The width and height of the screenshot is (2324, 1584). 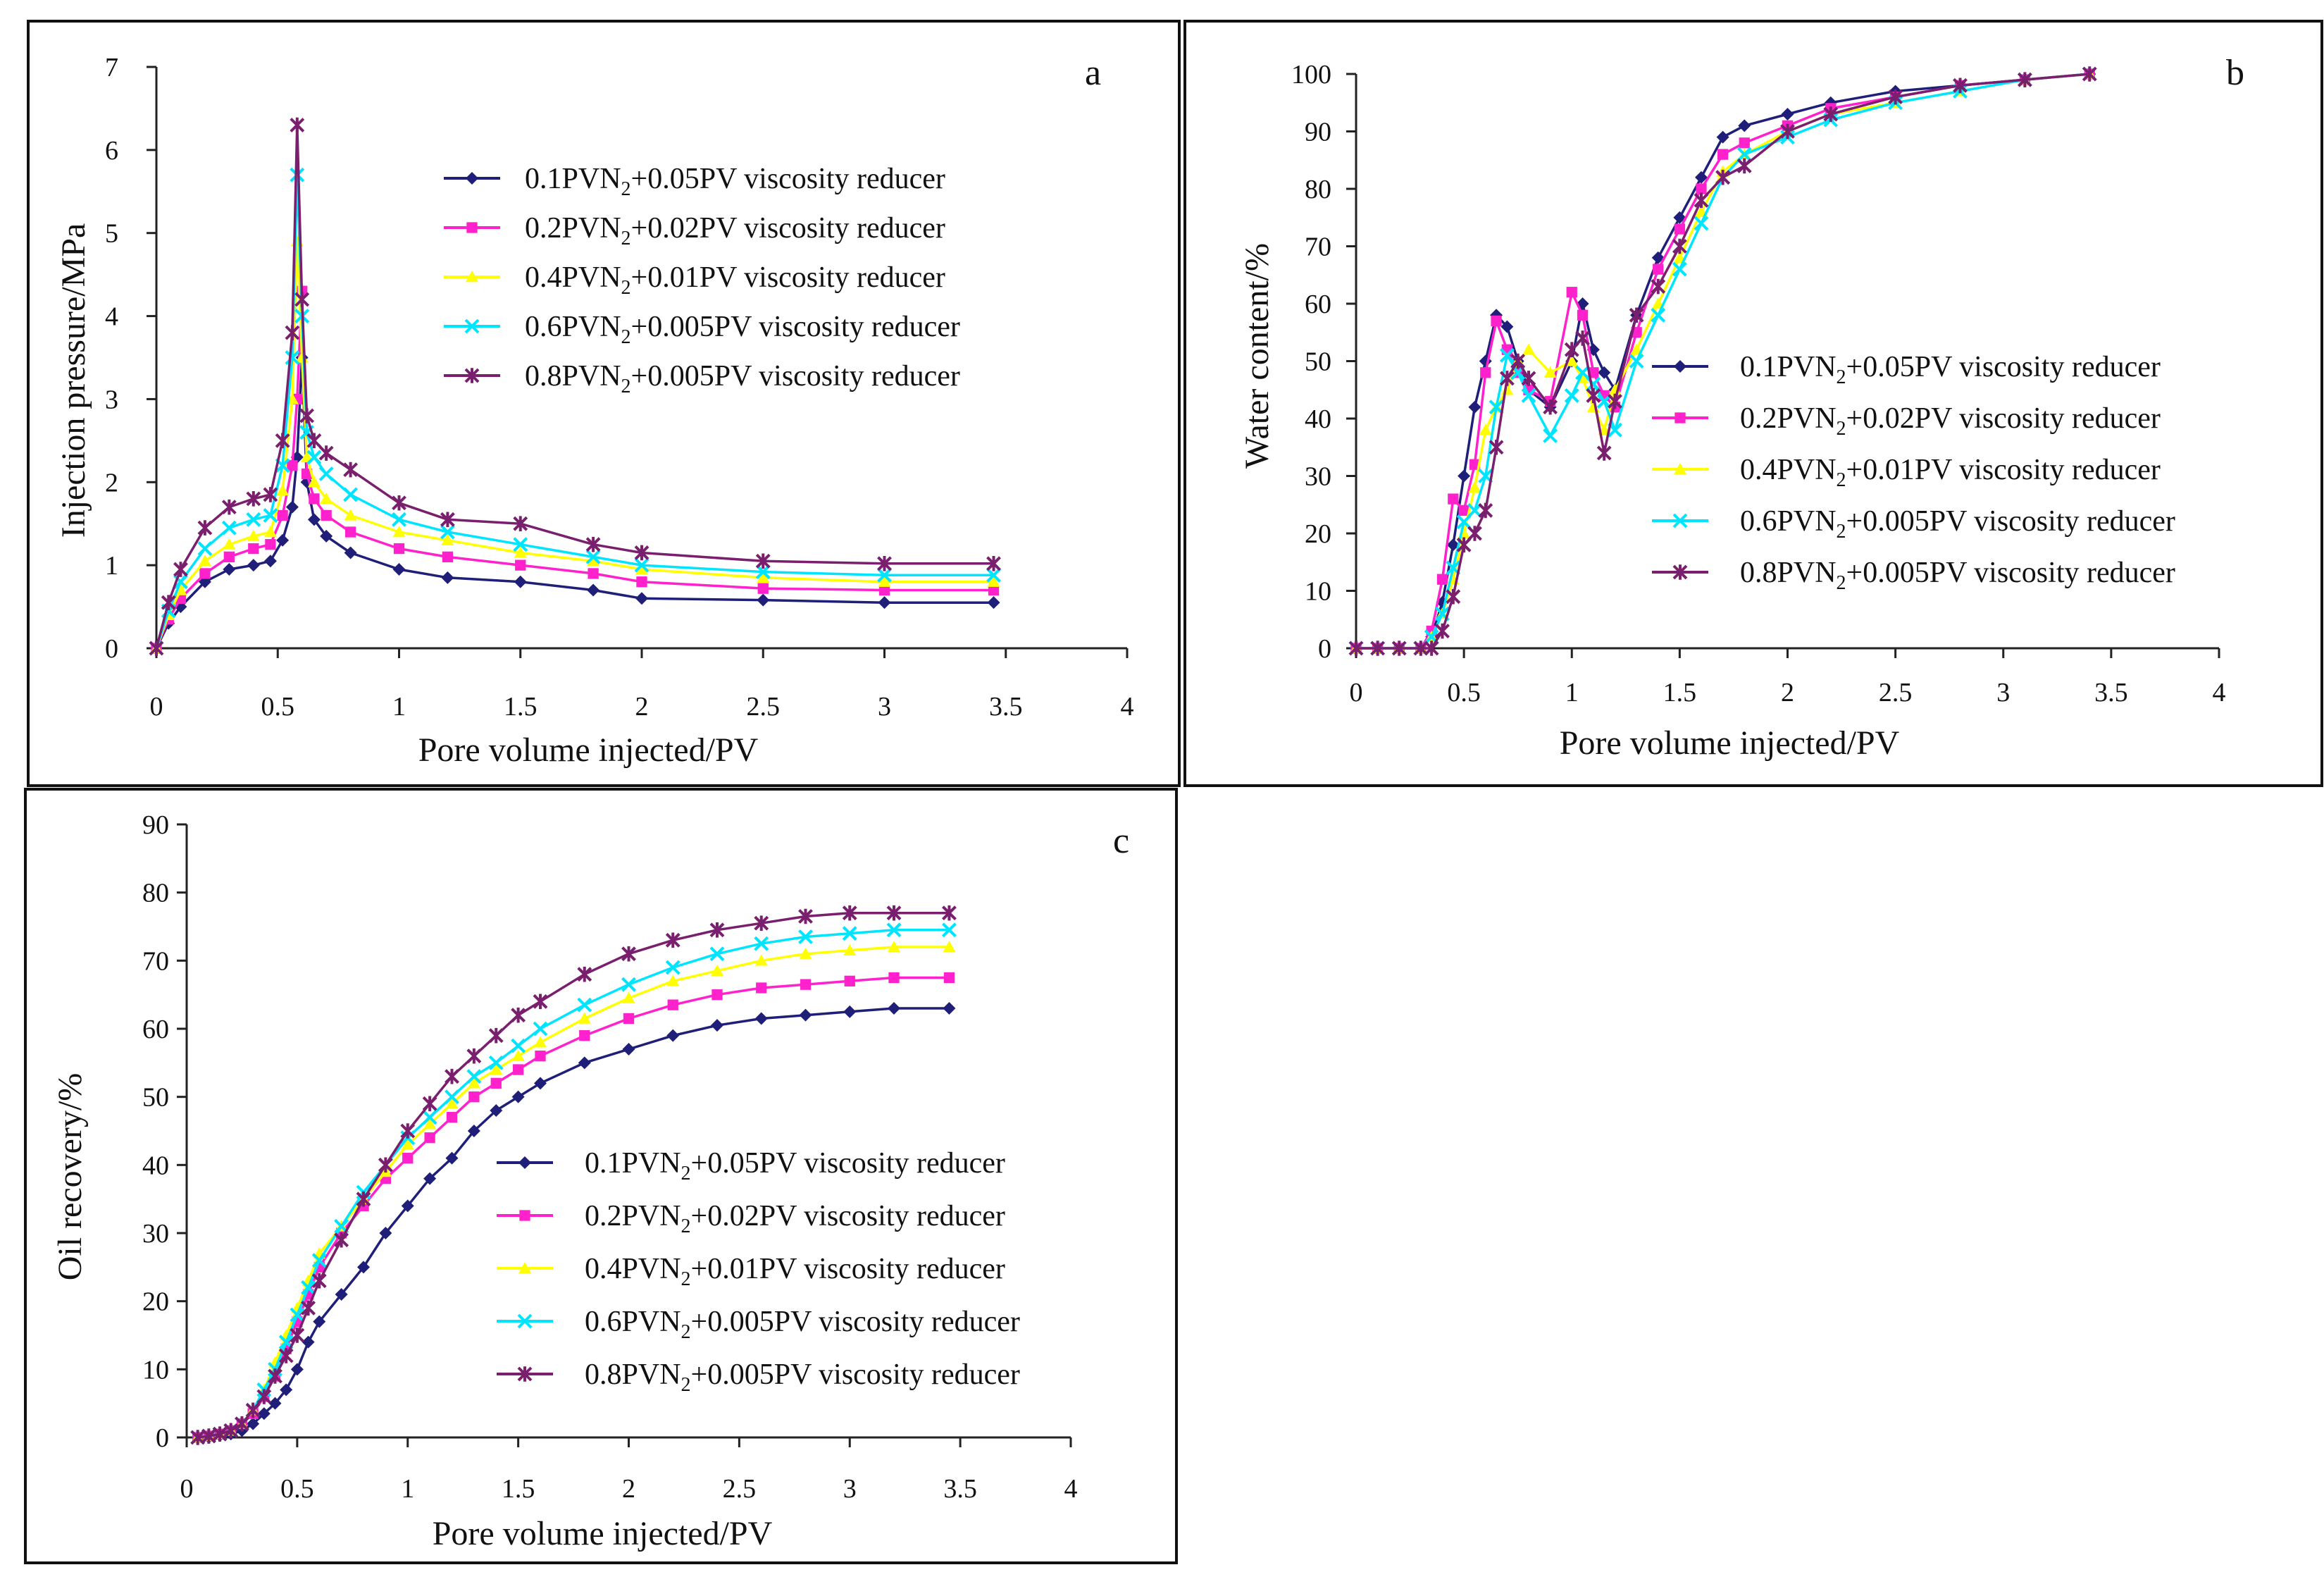 What do you see at coordinates (574, 411) in the screenshot?
I see `panel-a-series-line` at bounding box center [574, 411].